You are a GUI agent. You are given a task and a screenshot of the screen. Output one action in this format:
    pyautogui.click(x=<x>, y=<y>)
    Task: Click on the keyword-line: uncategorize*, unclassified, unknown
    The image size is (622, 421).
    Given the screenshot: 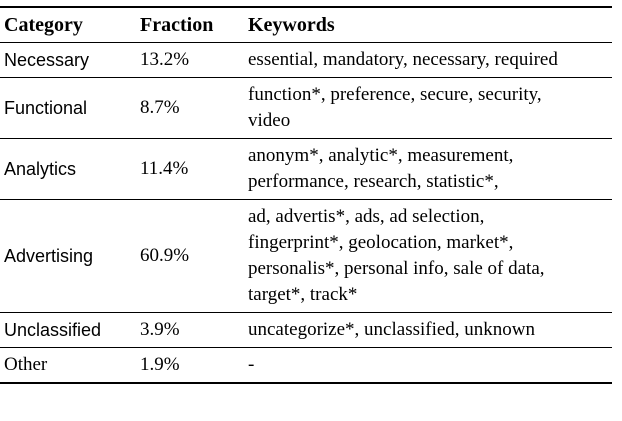 What is the action you would take?
    pyautogui.click(x=392, y=329)
    